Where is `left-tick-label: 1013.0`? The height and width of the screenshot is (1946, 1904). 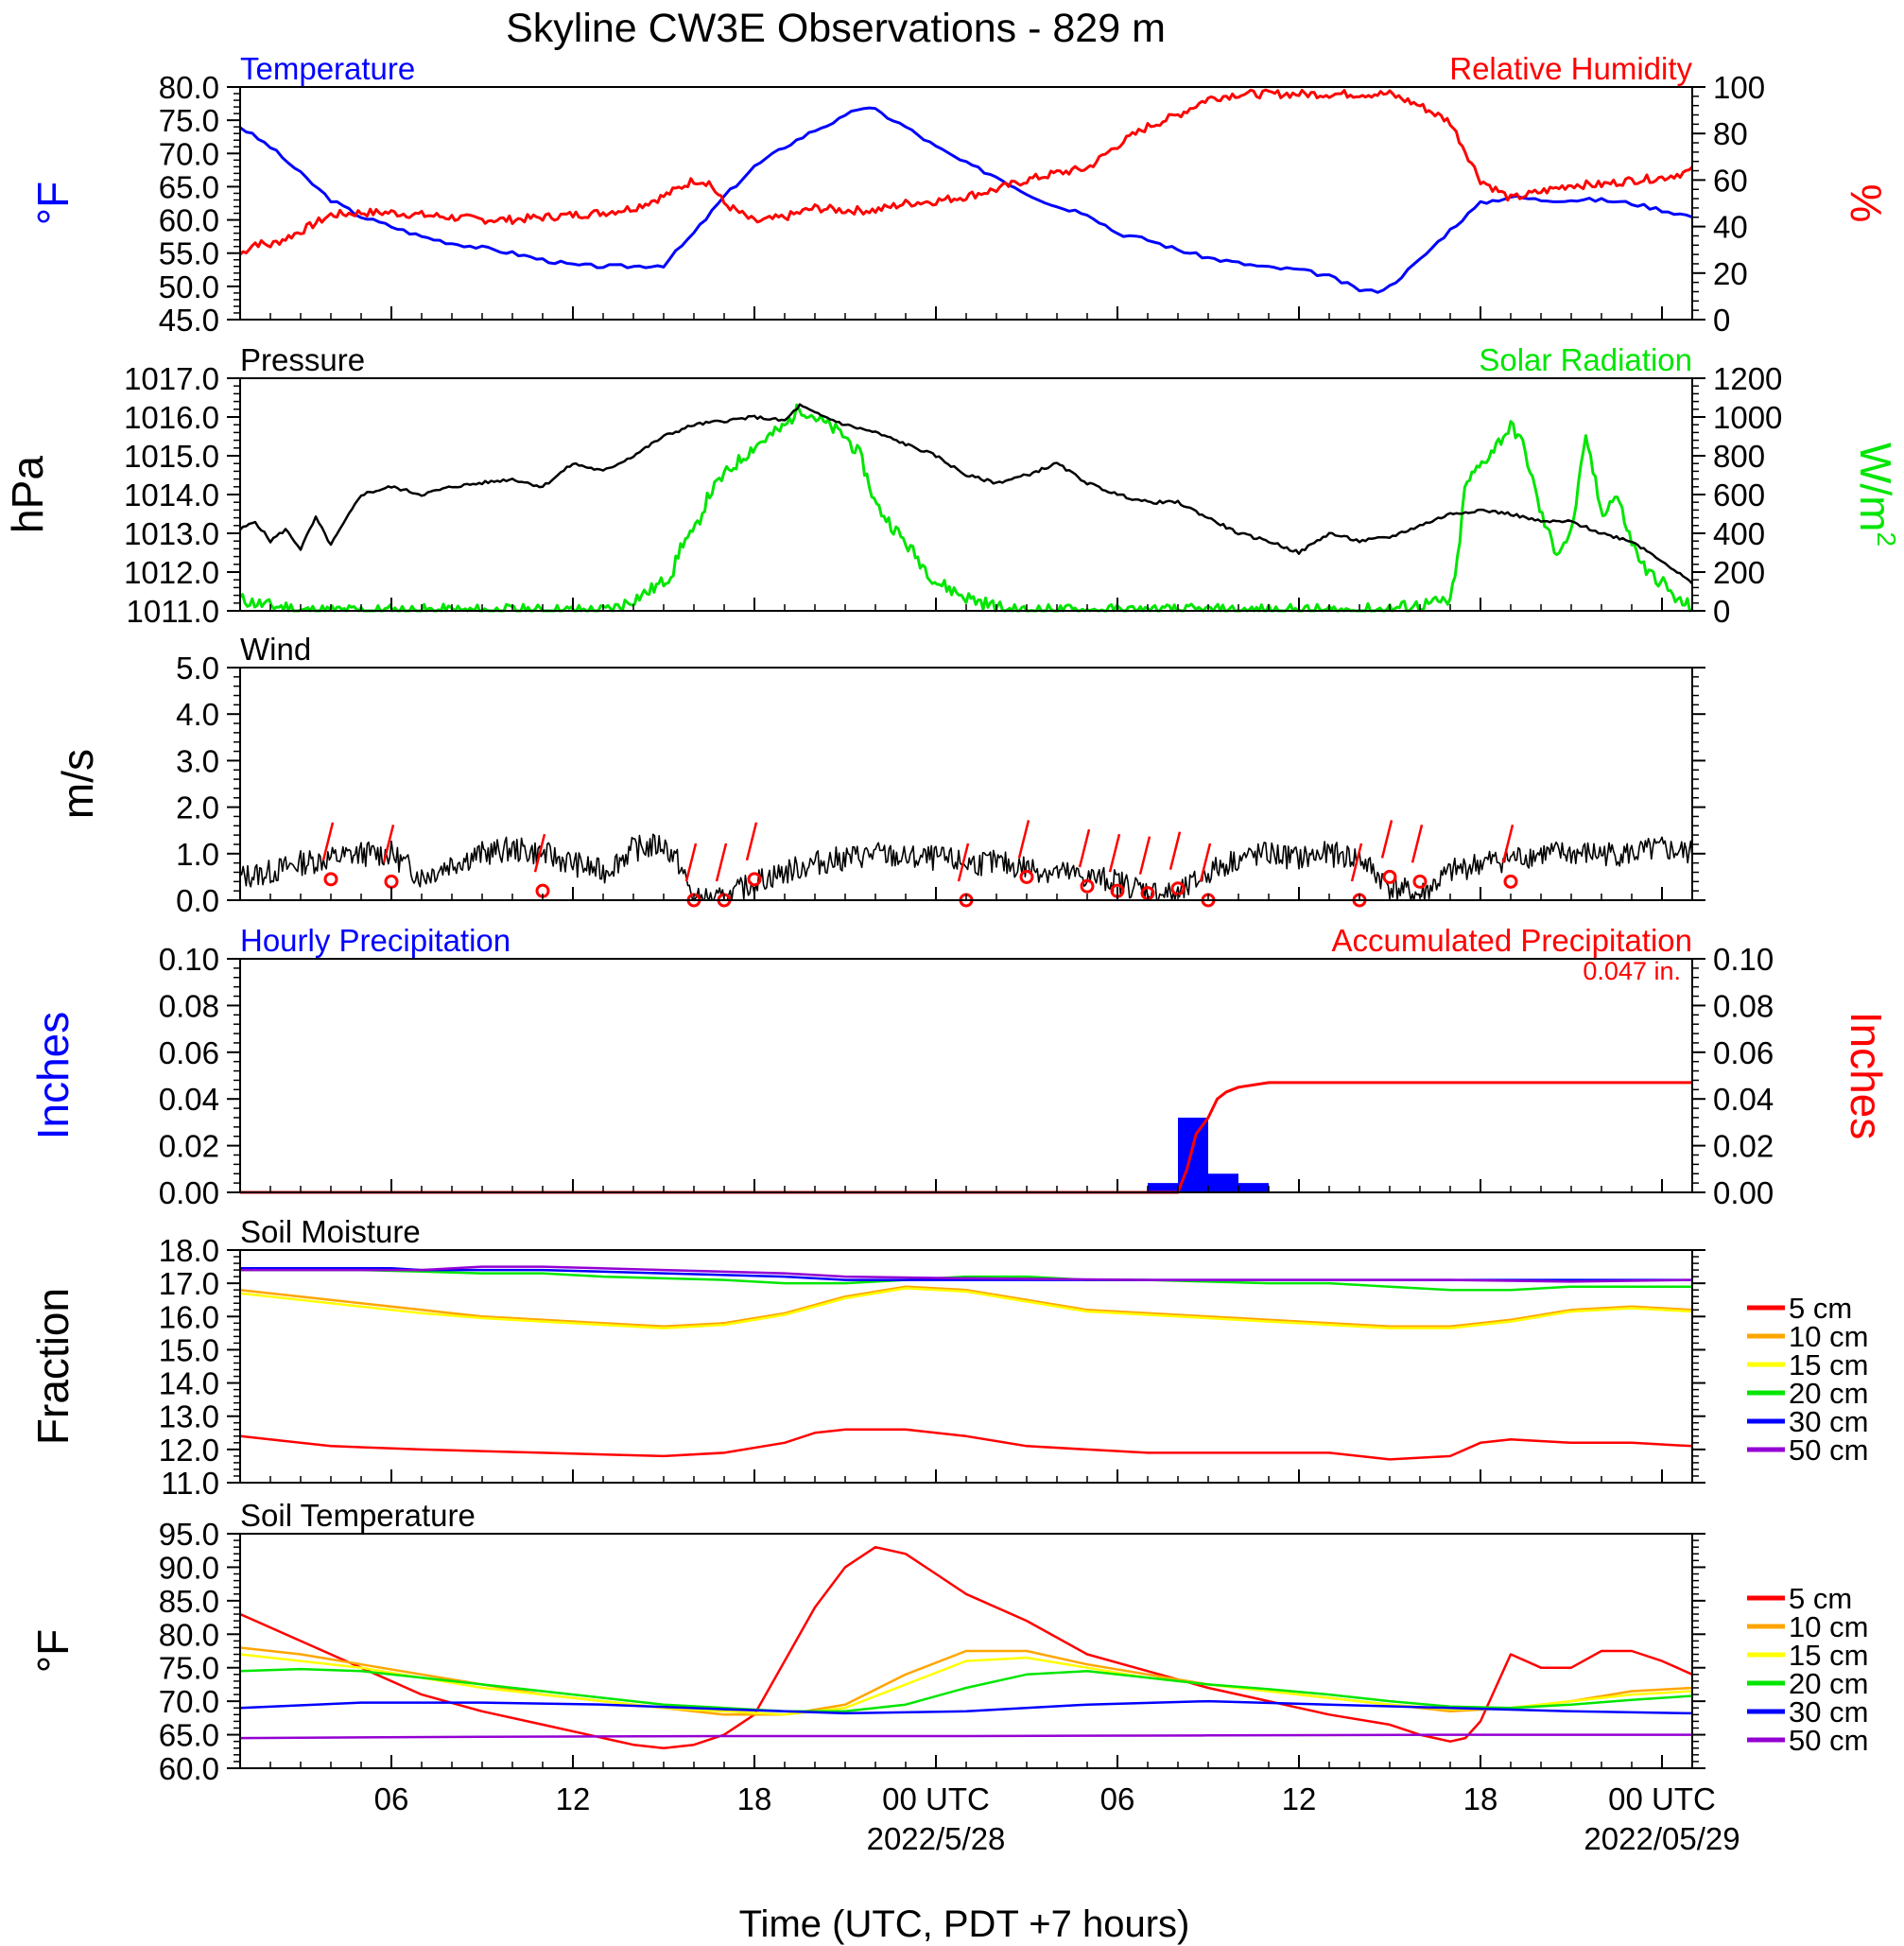
left-tick-label: 1013.0 is located at coordinates (171, 534).